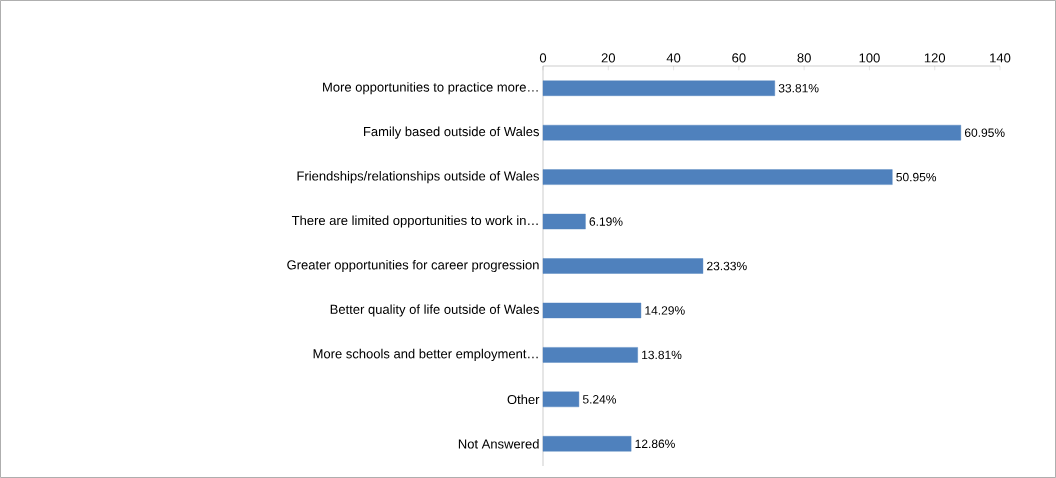 This screenshot has height=478, width=1056. What do you see at coordinates (543, 58) in the screenshot?
I see `x-tick-label: 0` at bounding box center [543, 58].